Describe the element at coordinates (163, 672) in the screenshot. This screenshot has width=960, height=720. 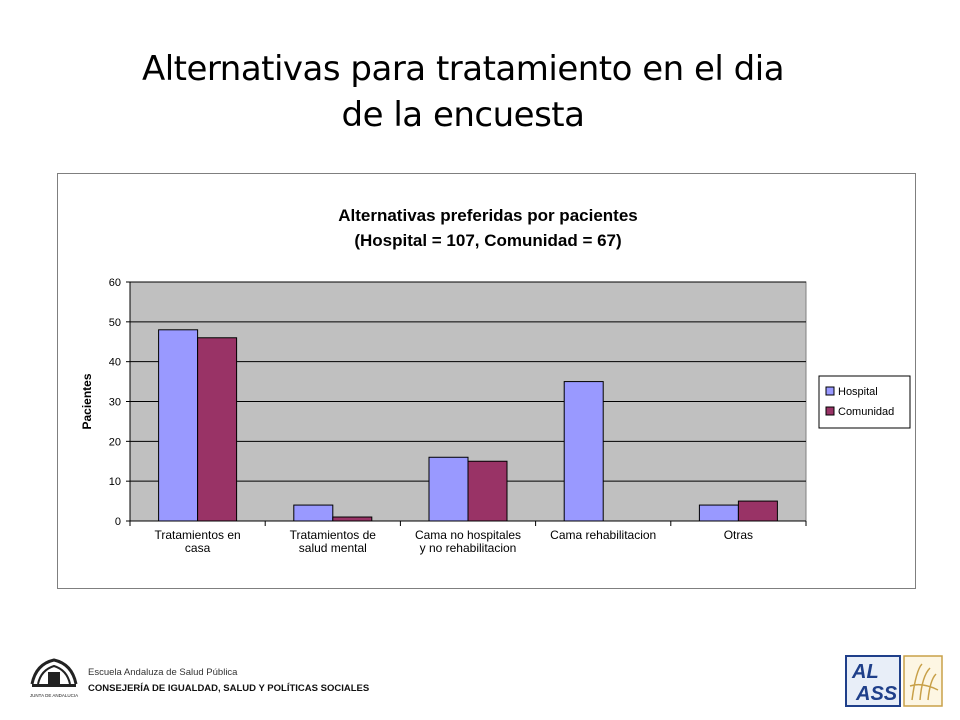
I see `org-name: Escuela Andaluza de Salud Pública` at that location.